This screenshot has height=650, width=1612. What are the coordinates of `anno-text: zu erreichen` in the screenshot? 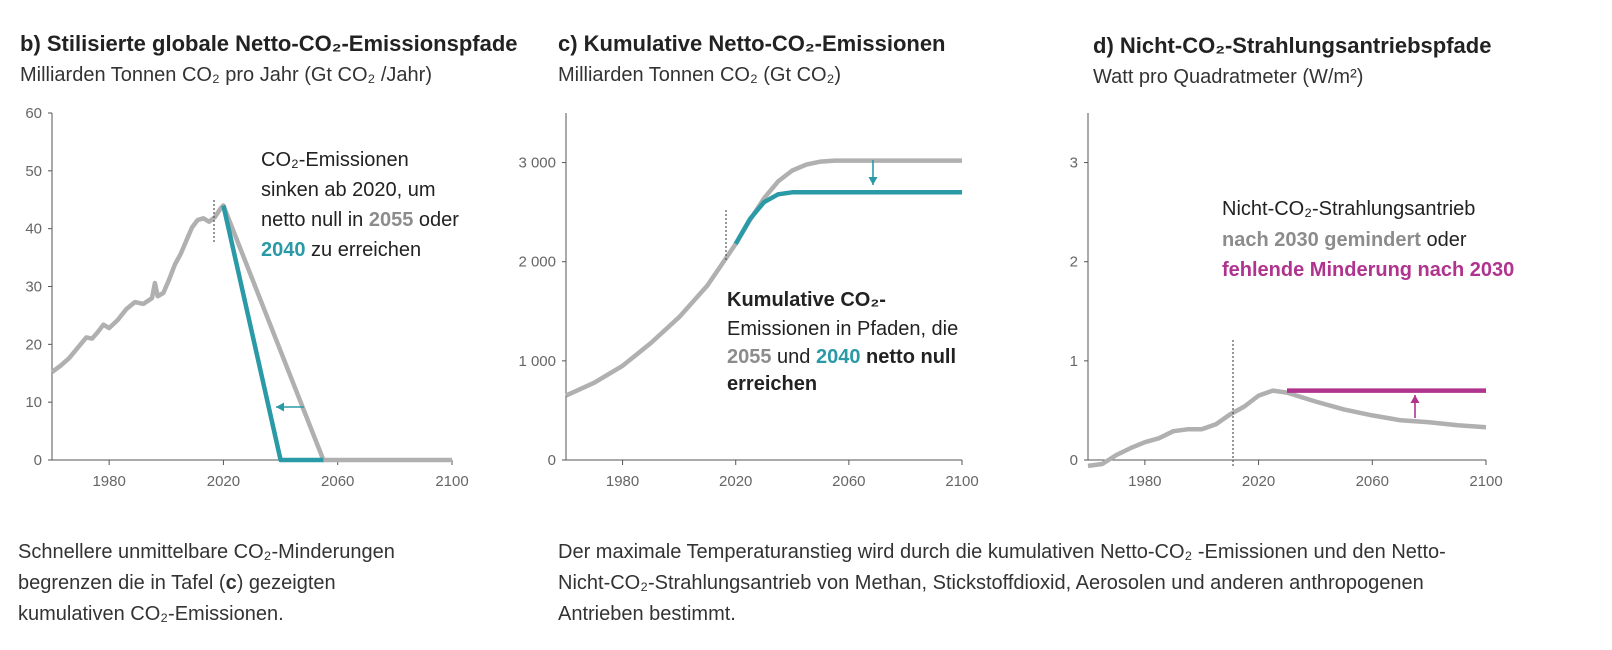 It's located at (364, 250).